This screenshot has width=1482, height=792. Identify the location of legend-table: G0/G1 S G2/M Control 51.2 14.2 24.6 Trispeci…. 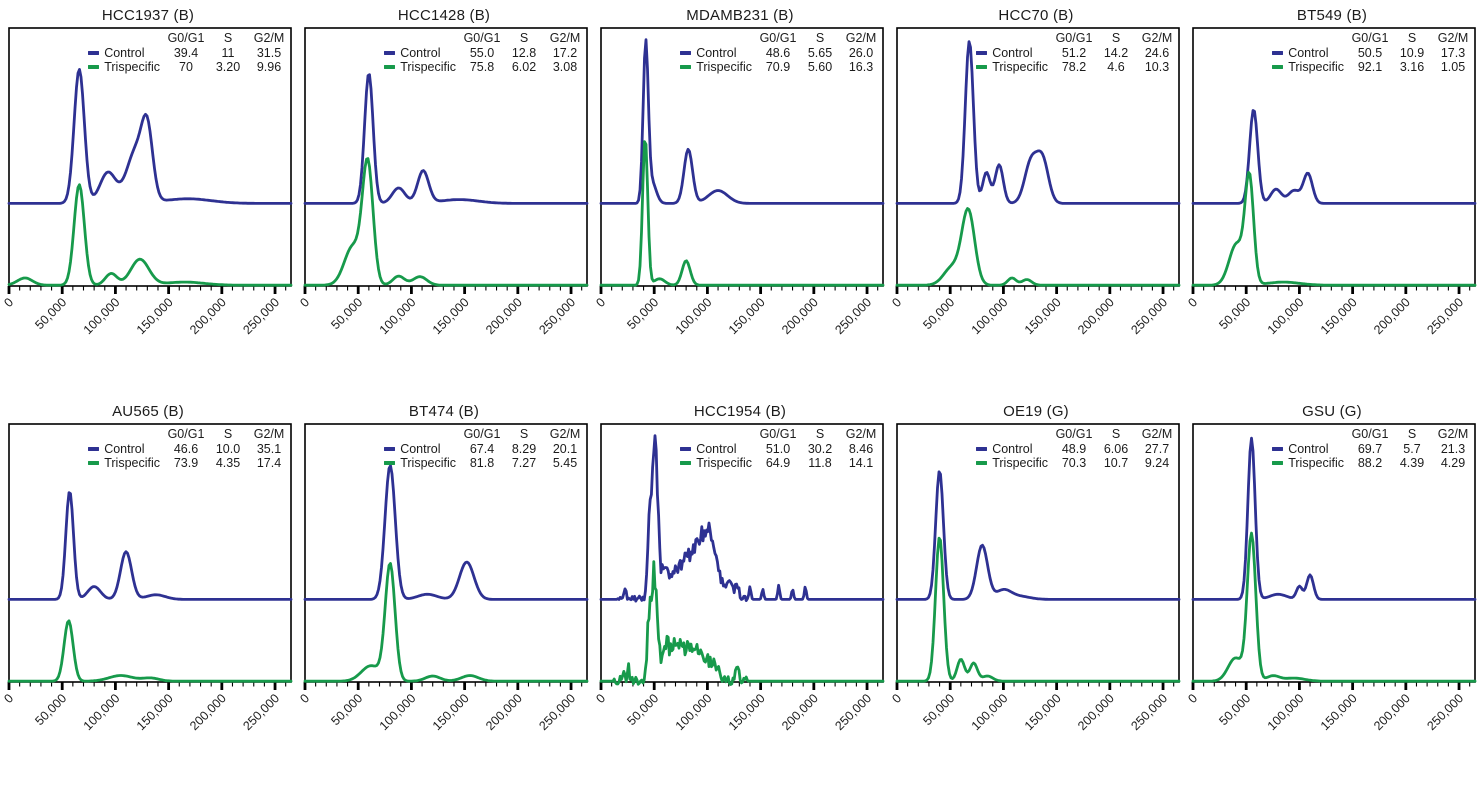
(1076, 53).